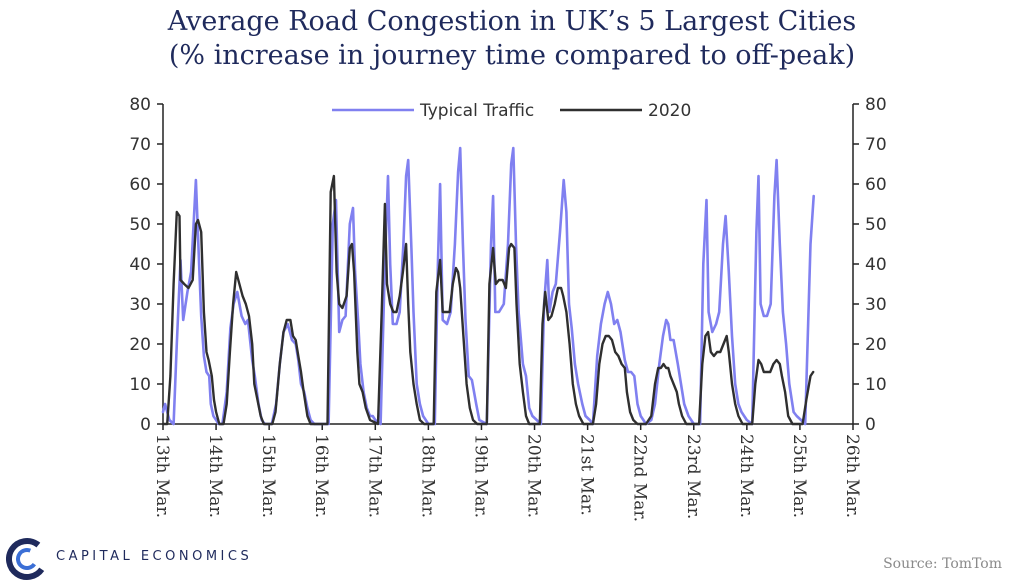 The height and width of the screenshot is (585, 1024). Describe the element at coordinates (693, 476) in the screenshot. I see `x-tick-label: 23rd Mar.` at that location.